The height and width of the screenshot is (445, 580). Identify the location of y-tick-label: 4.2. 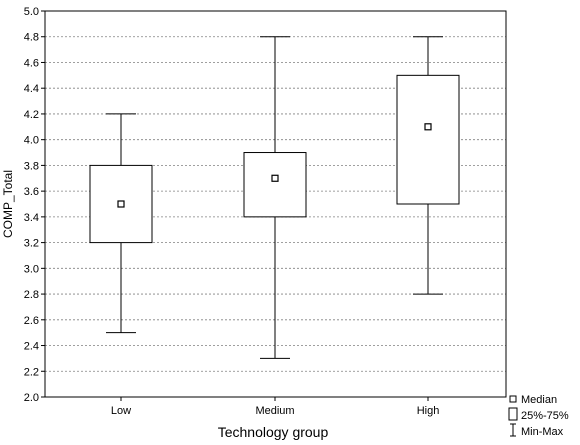
(31, 115).